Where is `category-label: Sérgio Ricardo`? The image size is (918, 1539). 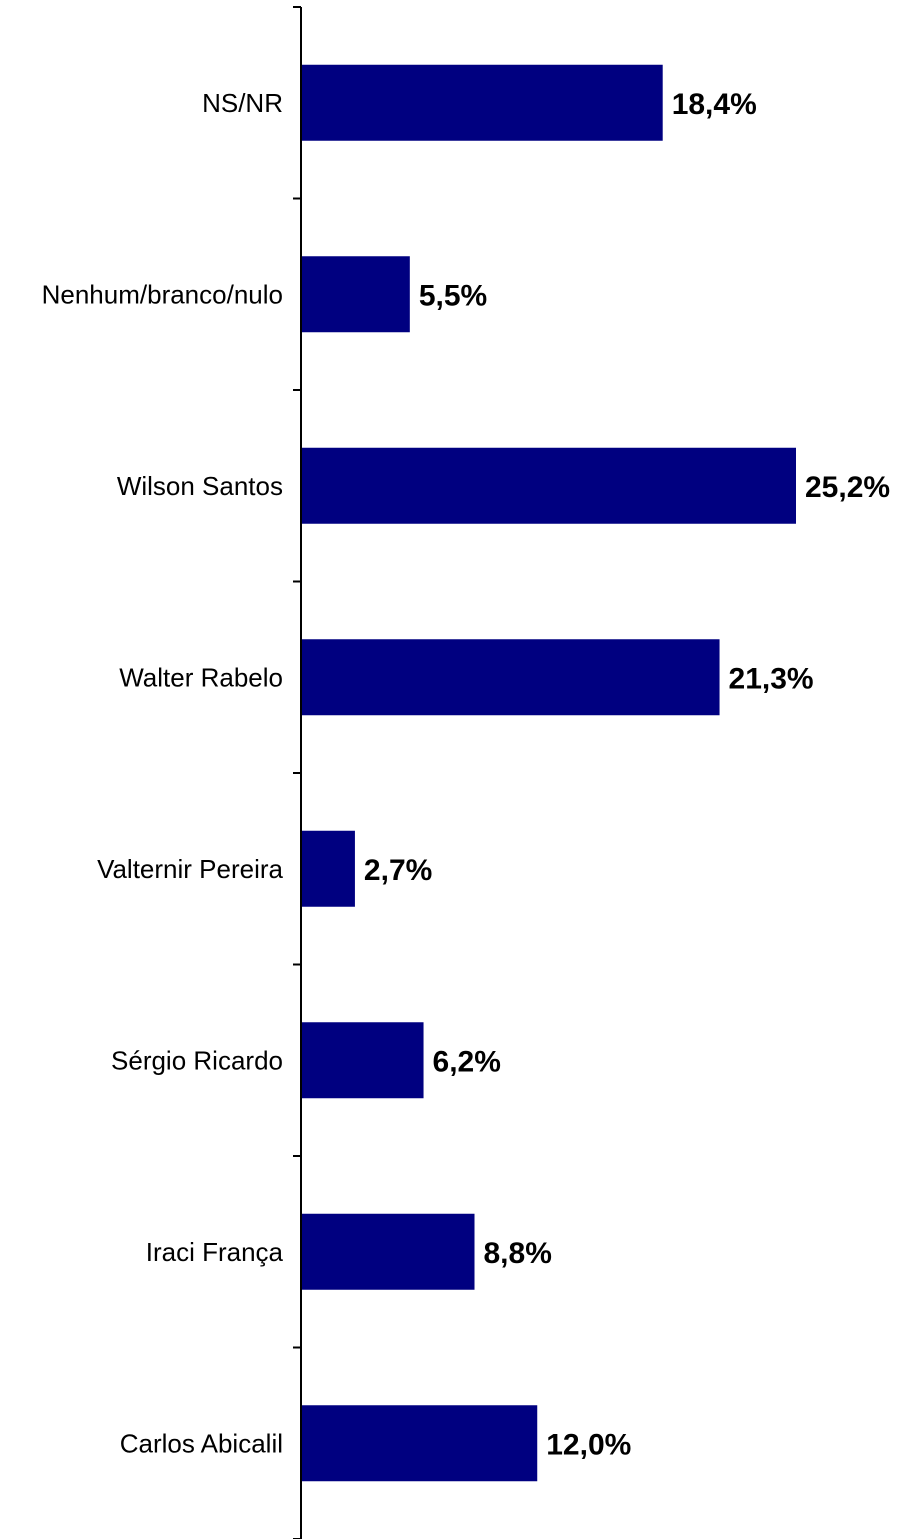
category-label: Sérgio Ricardo is located at coordinates (197, 1060).